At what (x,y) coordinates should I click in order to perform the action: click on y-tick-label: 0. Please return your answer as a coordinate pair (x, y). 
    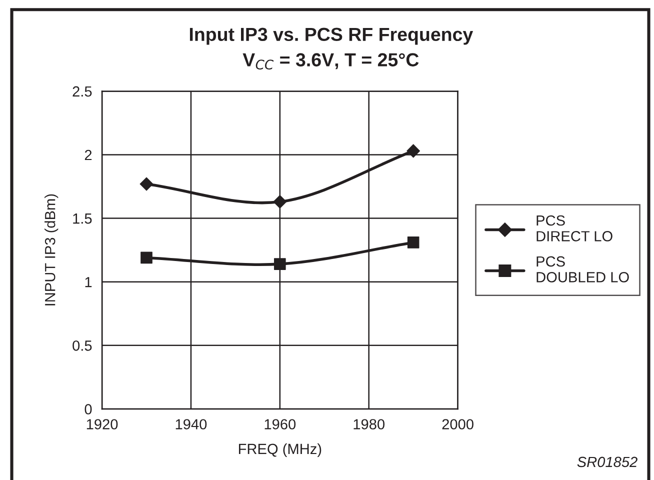
    Looking at the image, I should click on (88, 409).